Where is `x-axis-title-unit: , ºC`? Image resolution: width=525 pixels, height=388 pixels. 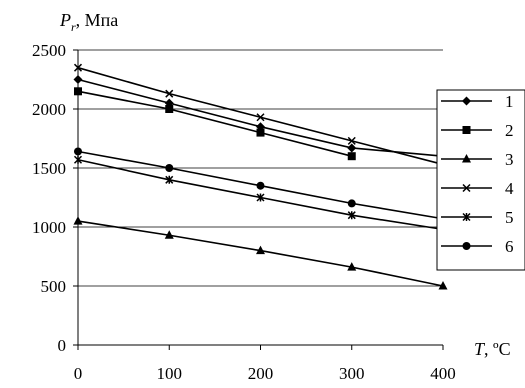 x-axis-title-unit: , ºC is located at coordinates (497, 349).